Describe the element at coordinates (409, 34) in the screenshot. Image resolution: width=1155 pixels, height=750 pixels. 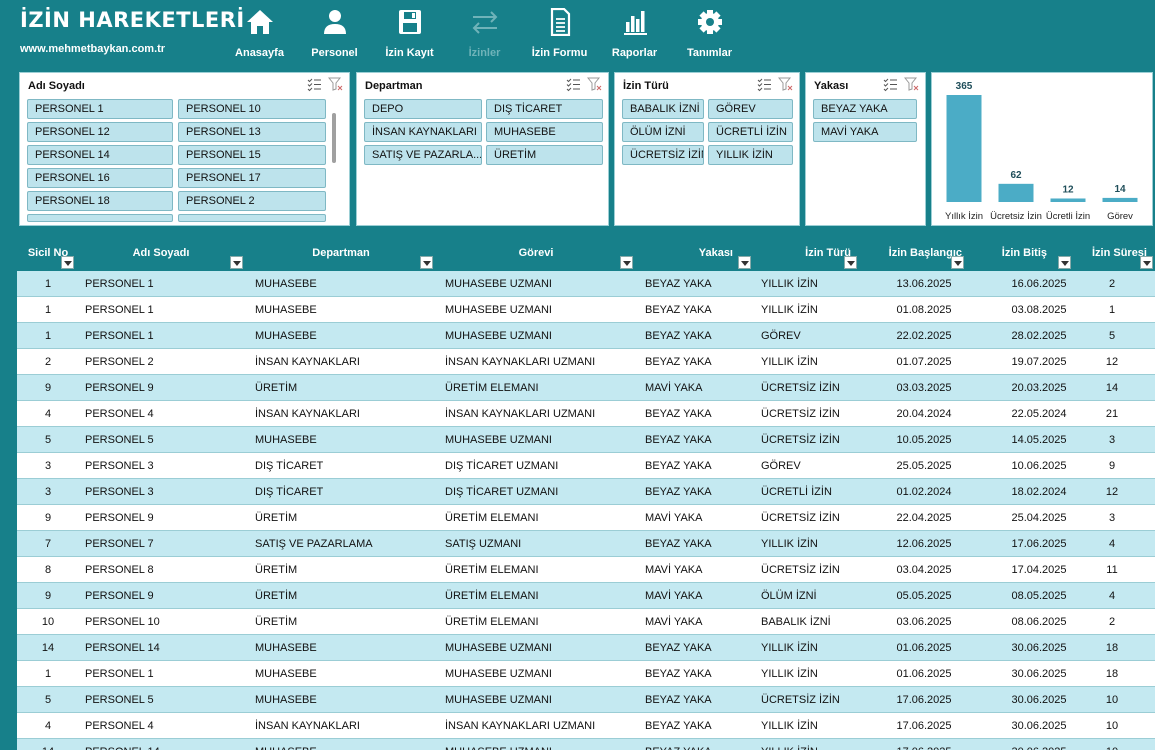
I see `nav-izin-kayit: İzin Kayıt` at that location.